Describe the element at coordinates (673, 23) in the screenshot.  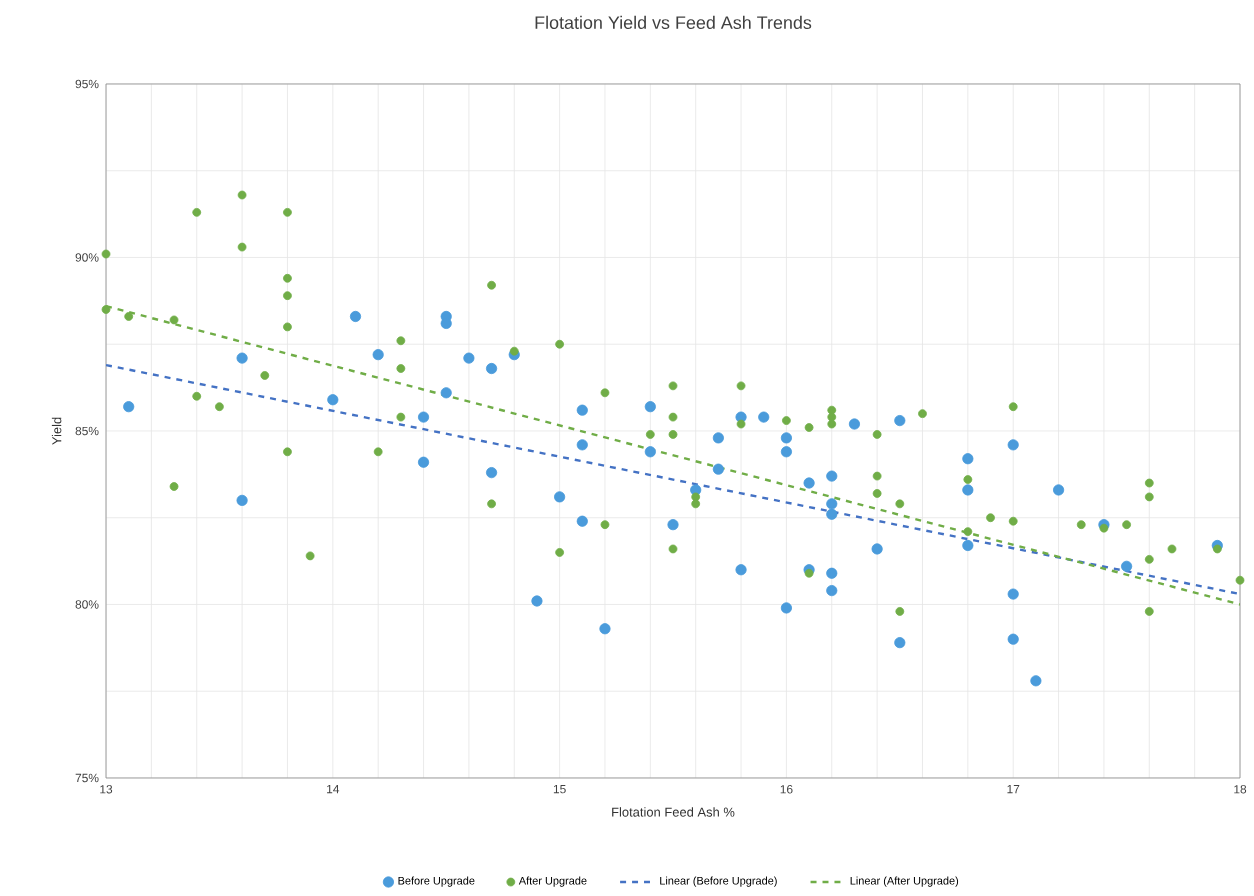
I see `chart-title: Flotation Yield vs Feed Ash Trends` at that location.